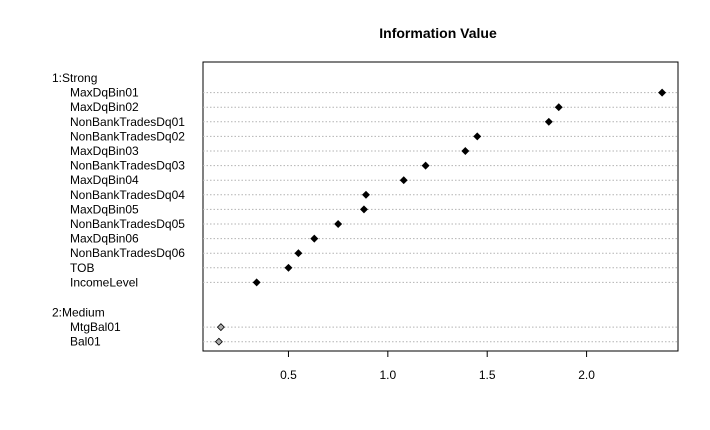  Describe the element at coordinates (387, 375) in the screenshot. I see `x-tick-label: 1.0` at that location.